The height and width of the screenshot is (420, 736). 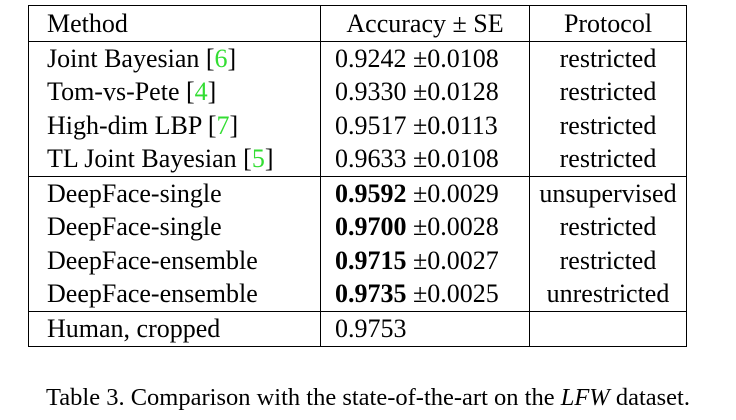 I want to click on cell-method: High-dim LBP [7], so click(x=174, y=126).